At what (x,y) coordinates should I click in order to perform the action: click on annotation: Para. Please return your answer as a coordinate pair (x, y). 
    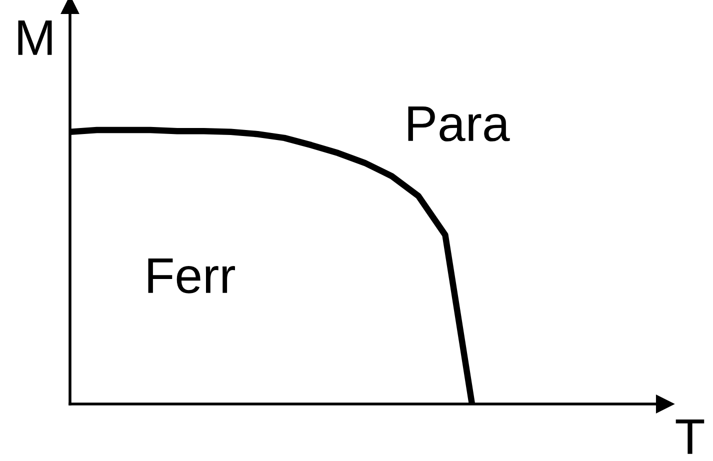
    Looking at the image, I should click on (459, 124).